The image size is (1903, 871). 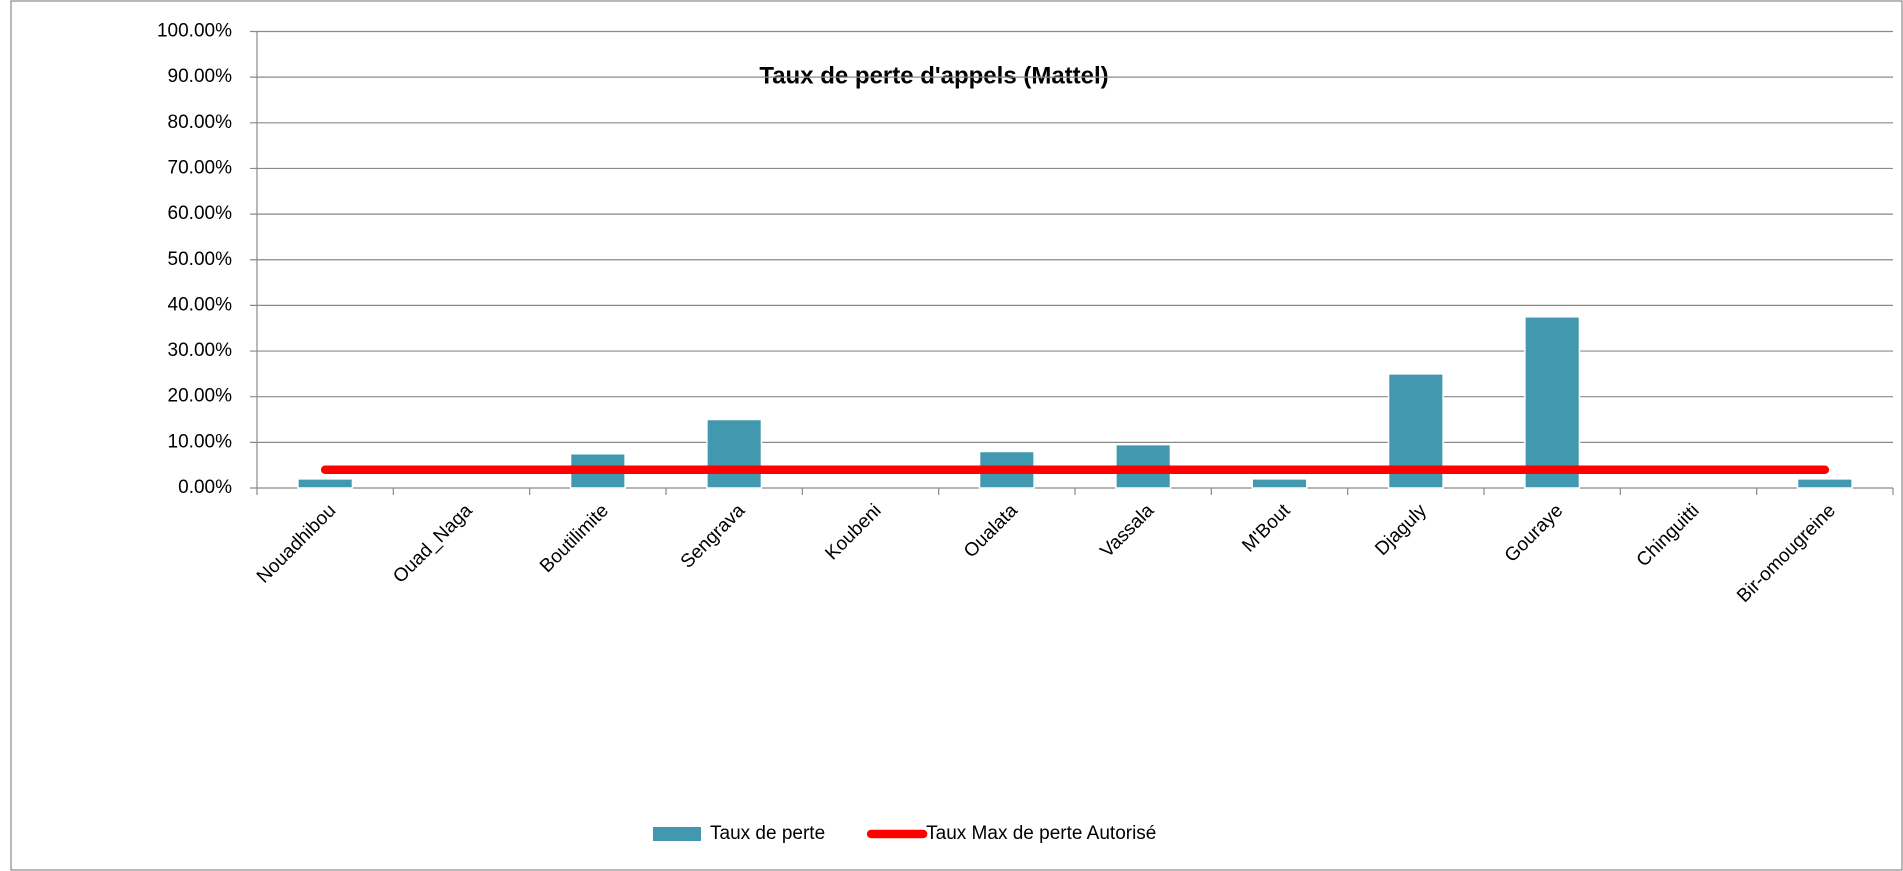 I want to click on y-tick-label: 30.00%, so click(x=200, y=350).